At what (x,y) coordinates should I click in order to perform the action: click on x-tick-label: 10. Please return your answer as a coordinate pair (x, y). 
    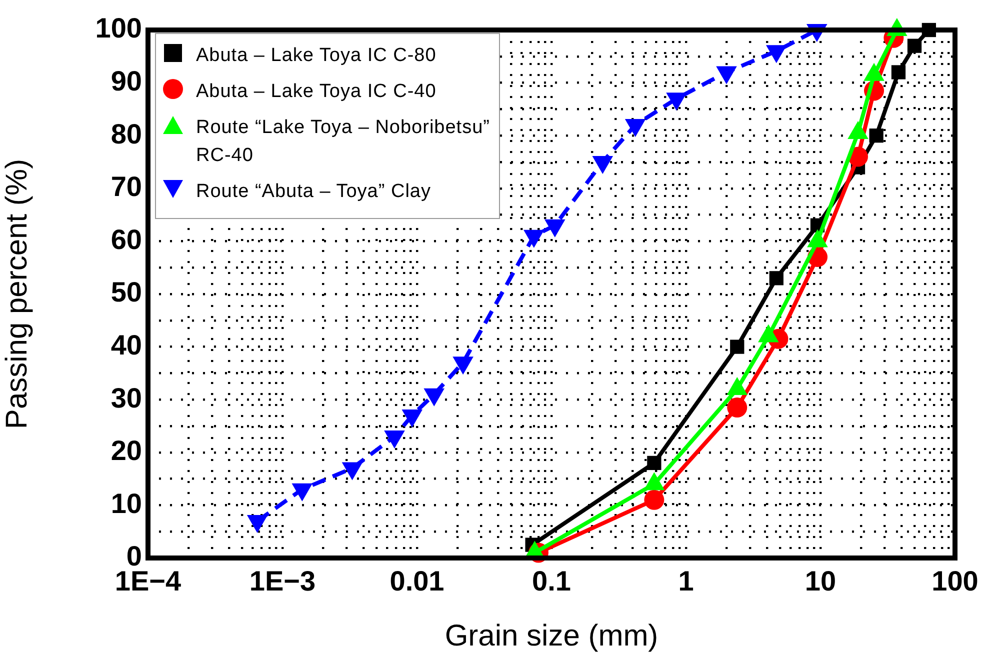
    Looking at the image, I should click on (820, 581).